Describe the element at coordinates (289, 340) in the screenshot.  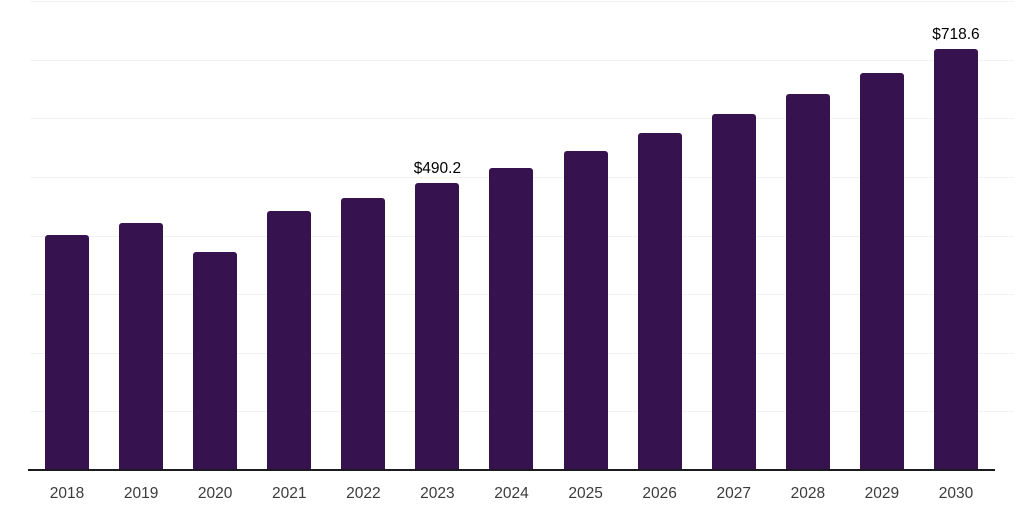
I see `bar-2021` at that location.